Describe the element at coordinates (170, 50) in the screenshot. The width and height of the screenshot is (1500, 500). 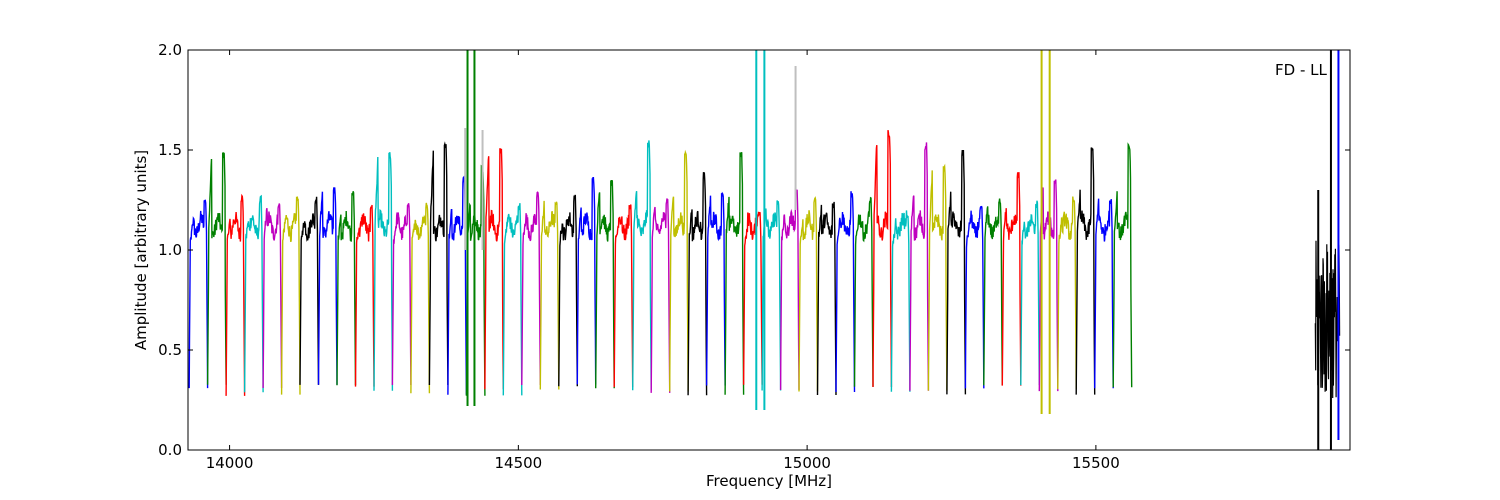
I see `y-tick-label: 2.0` at that location.